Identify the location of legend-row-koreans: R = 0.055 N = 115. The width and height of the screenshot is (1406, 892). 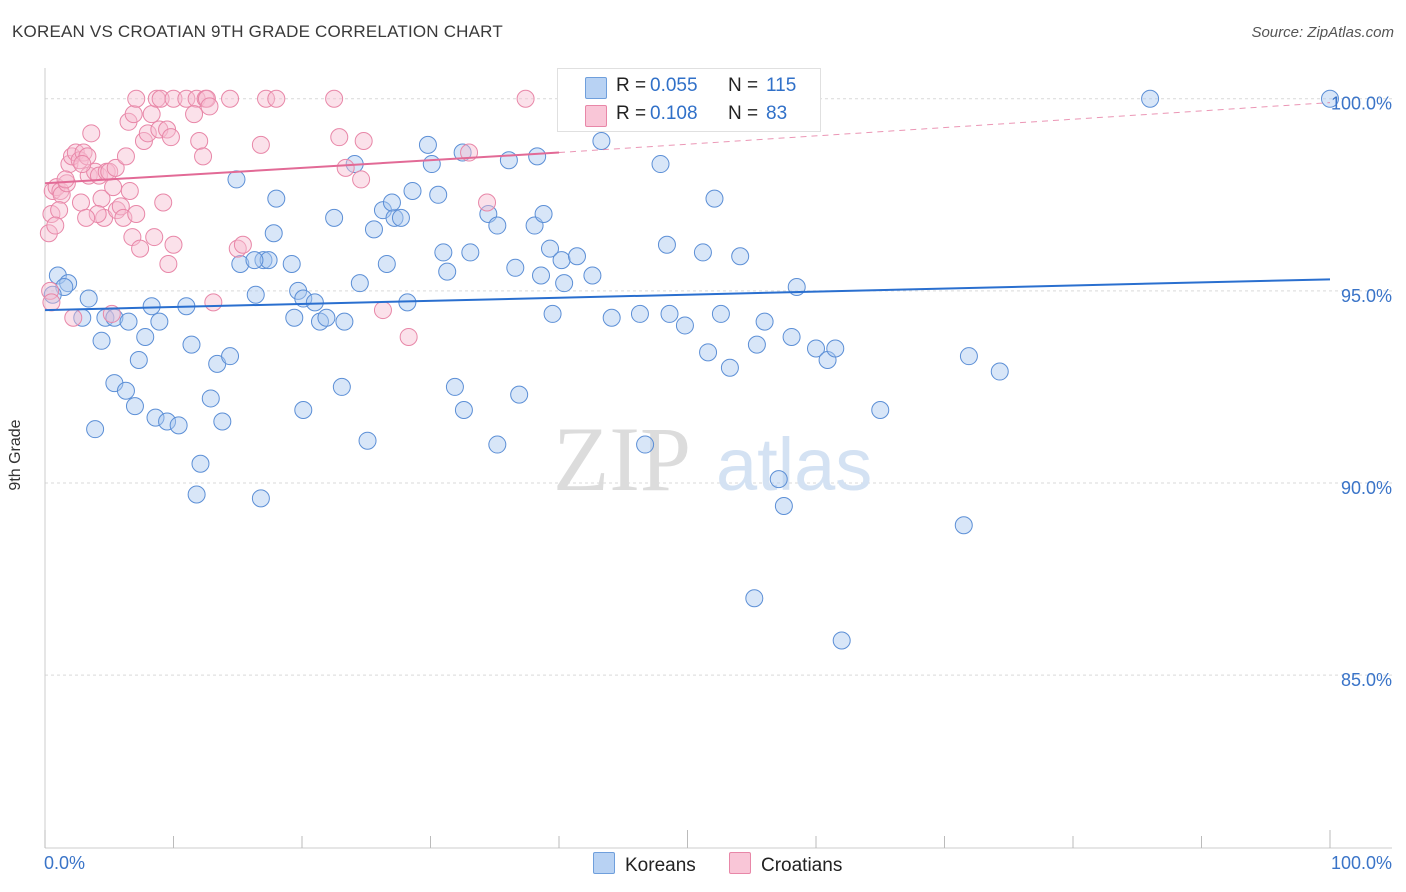
(689, 87).